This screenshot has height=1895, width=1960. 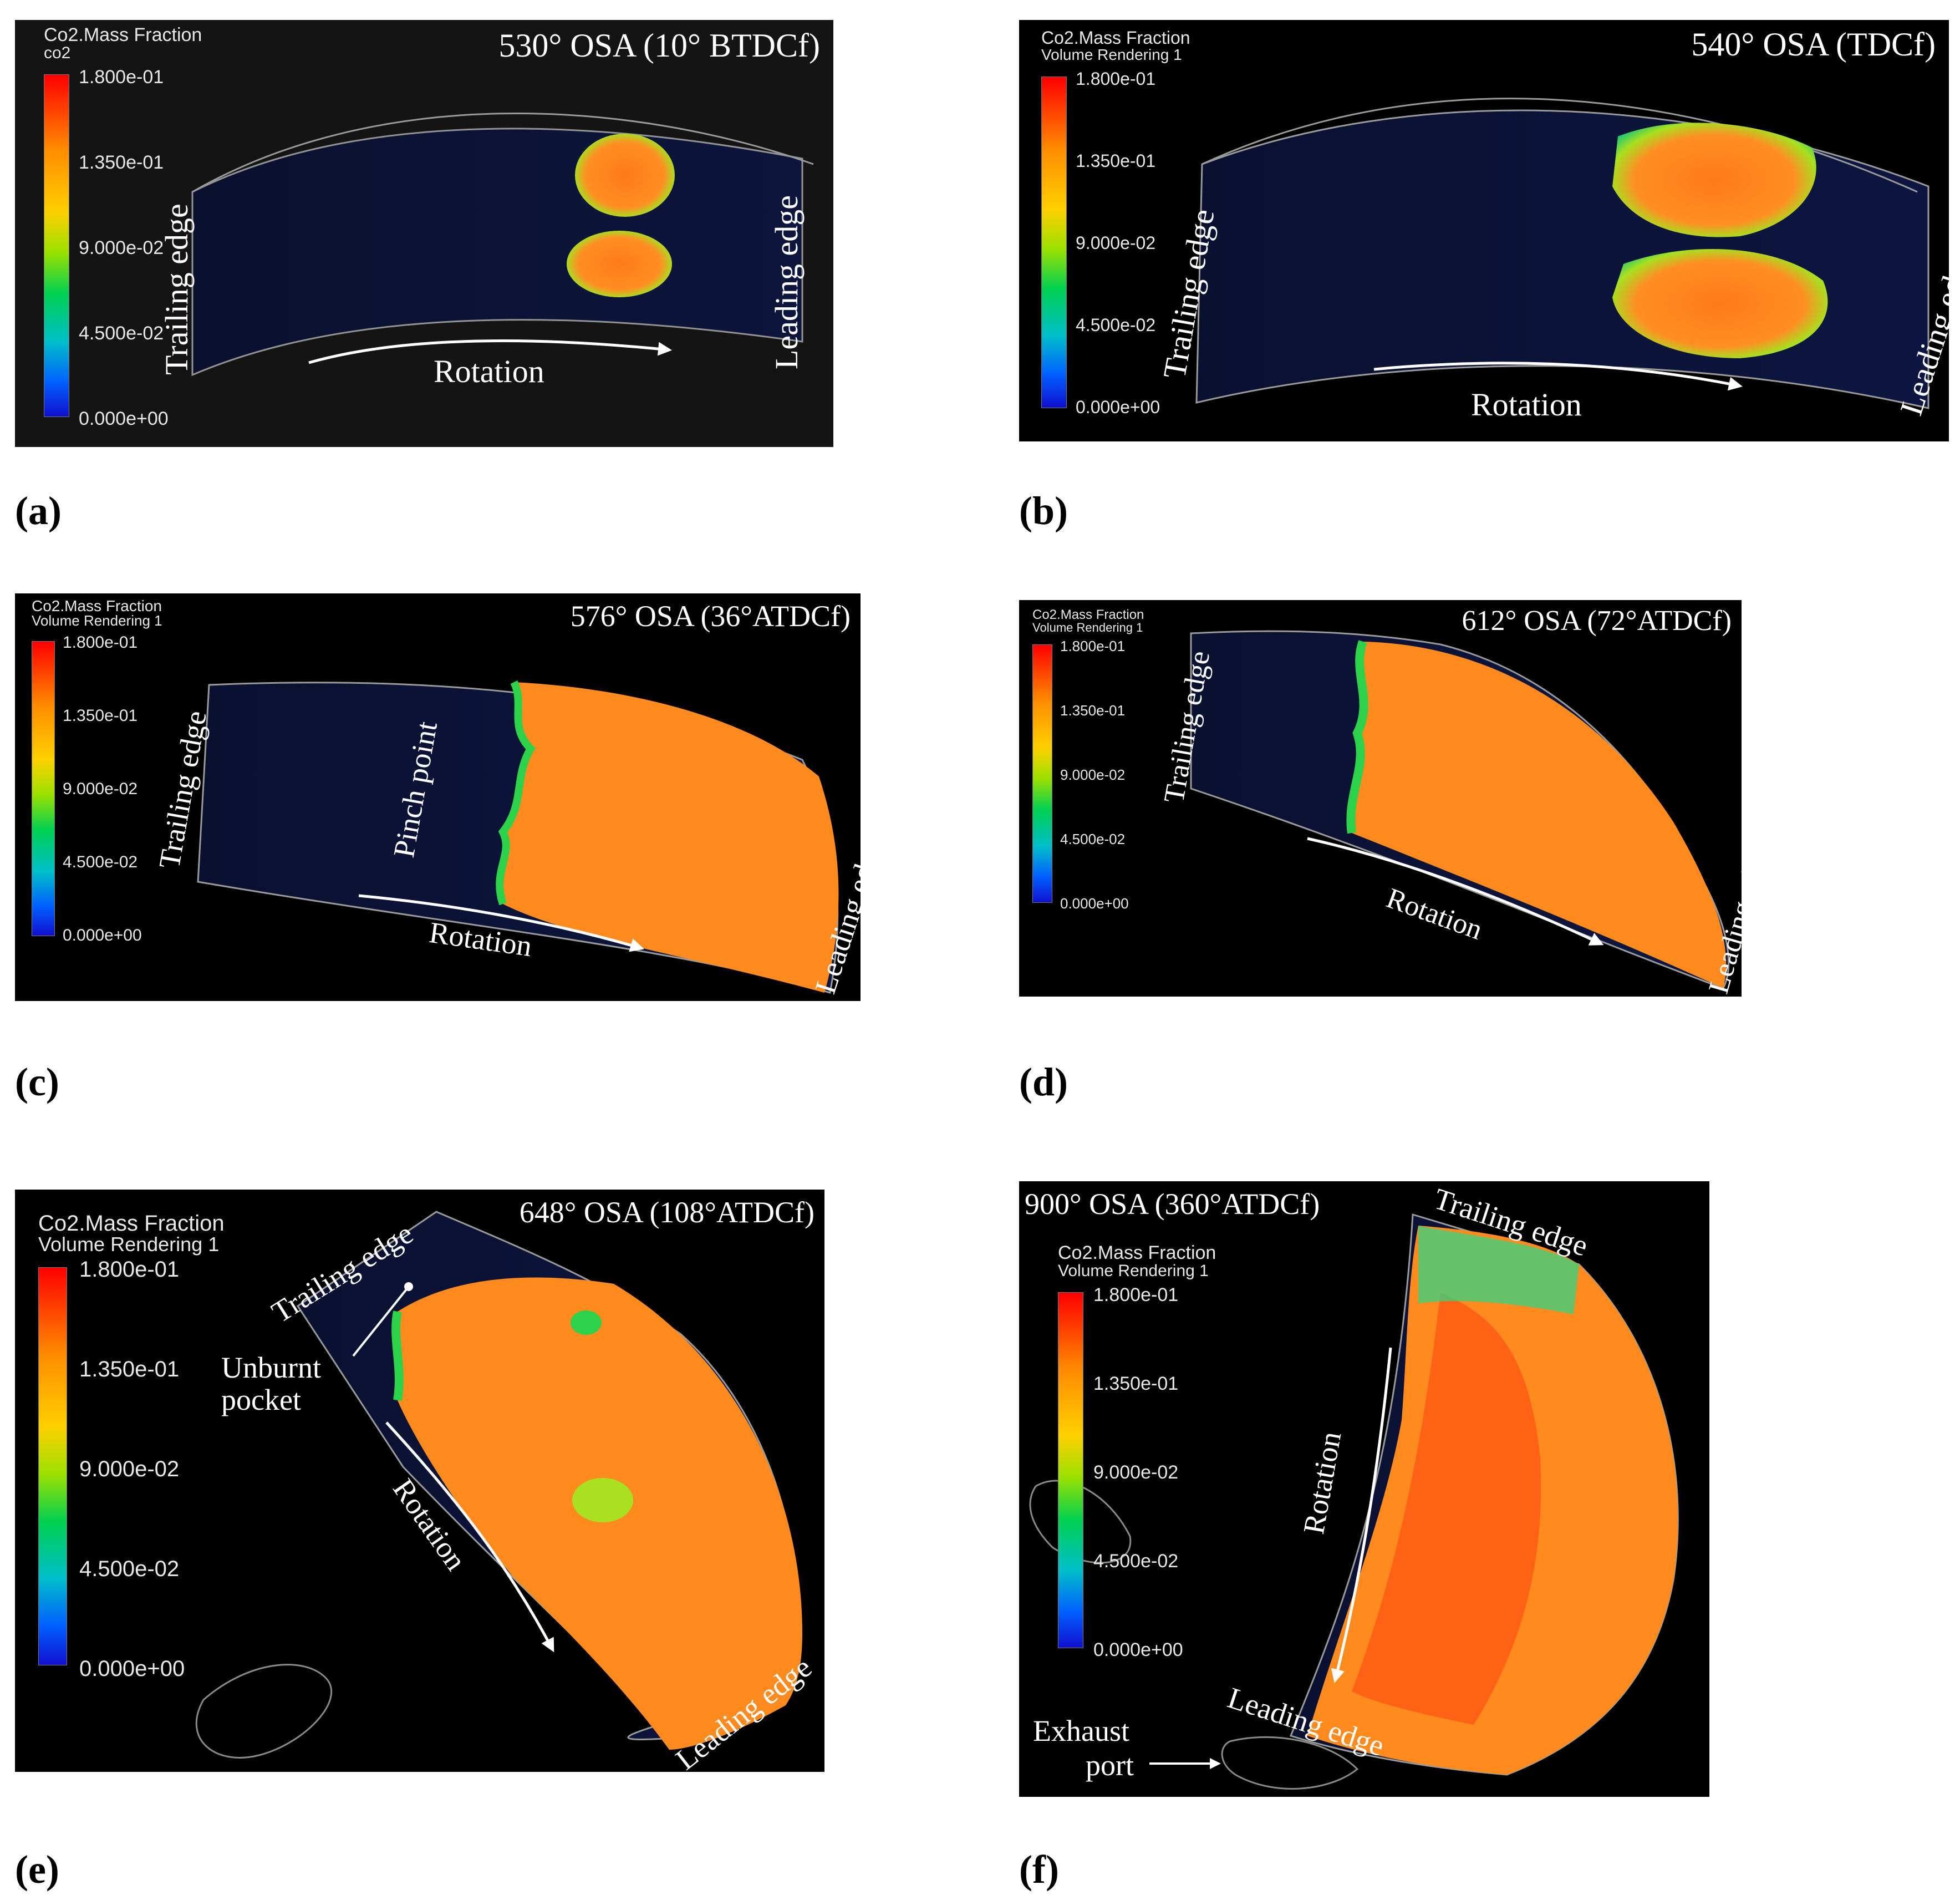 I want to click on panel-e-graphic, so click(x=499, y=1485).